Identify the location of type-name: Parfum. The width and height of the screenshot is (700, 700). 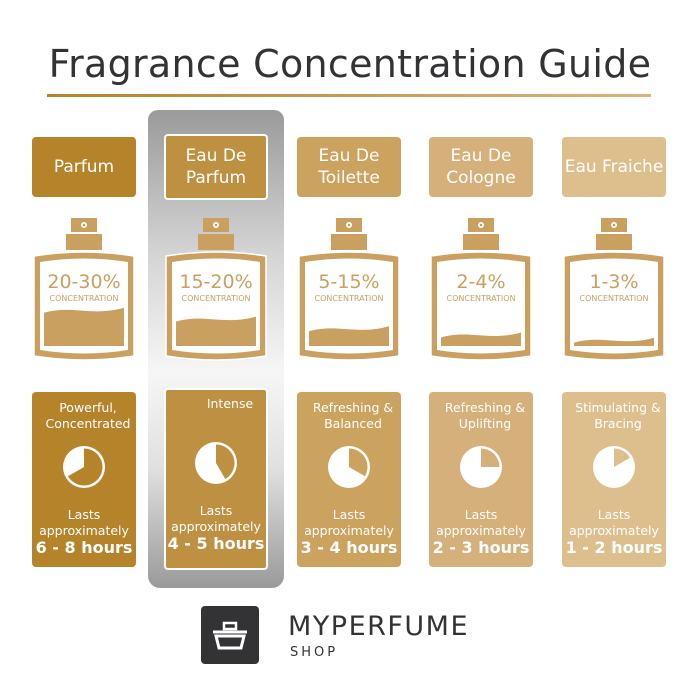
(84, 167).